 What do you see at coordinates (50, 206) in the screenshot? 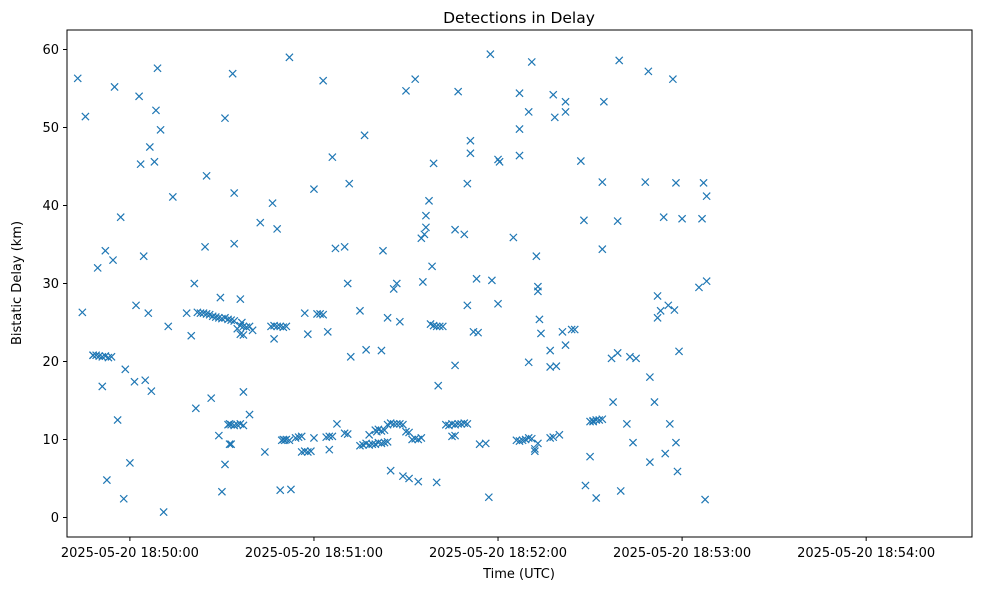
I see `y-tick-label: 40` at bounding box center [50, 206].